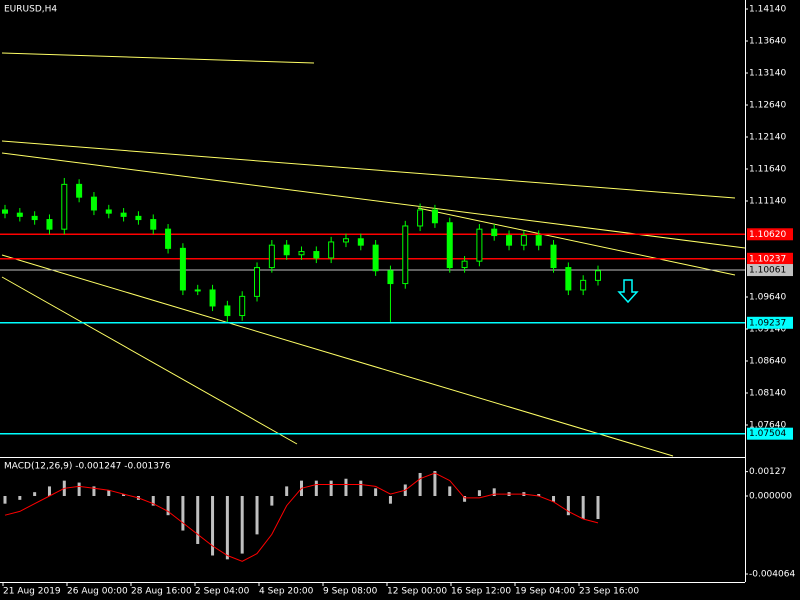  Describe the element at coordinates (767, 297) in the screenshot. I see `y-tick-label: 1.09640` at that location.